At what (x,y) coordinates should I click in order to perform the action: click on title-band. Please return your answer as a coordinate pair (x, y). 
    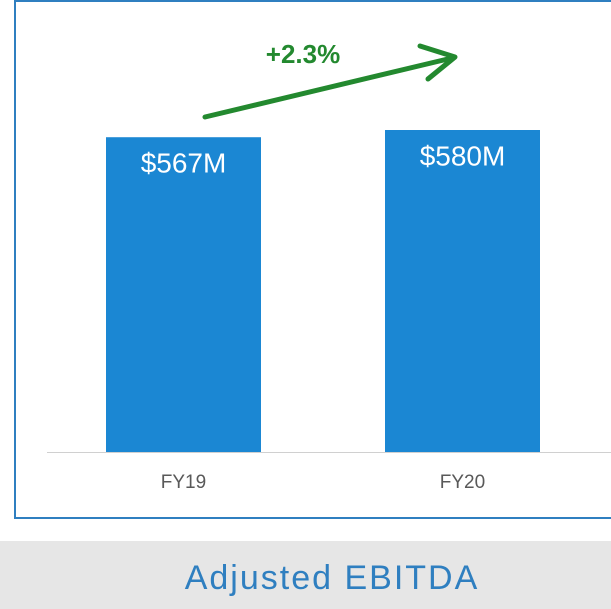
    Looking at the image, I should click on (305, 575).